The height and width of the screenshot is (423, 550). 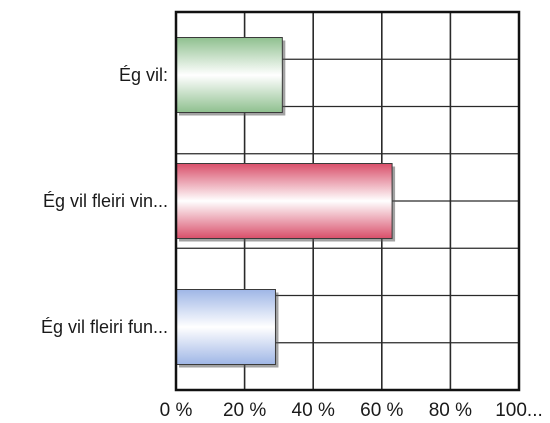 What do you see at coordinates (381, 410) in the screenshot?
I see `x-tick-label: 60 %` at bounding box center [381, 410].